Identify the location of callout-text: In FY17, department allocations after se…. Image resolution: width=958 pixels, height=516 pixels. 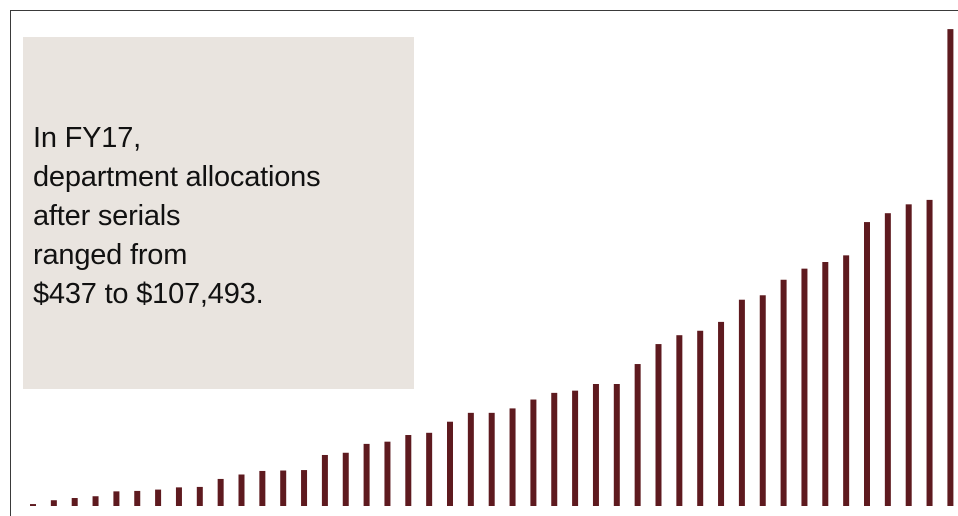
(177, 216).